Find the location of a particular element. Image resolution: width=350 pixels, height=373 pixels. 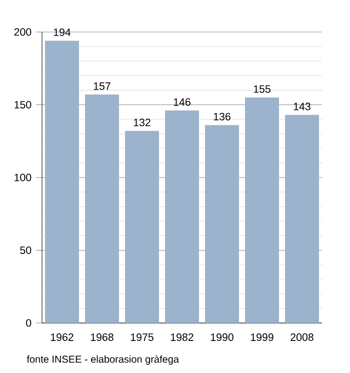

data-label: 146 is located at coordinates (182, 102).